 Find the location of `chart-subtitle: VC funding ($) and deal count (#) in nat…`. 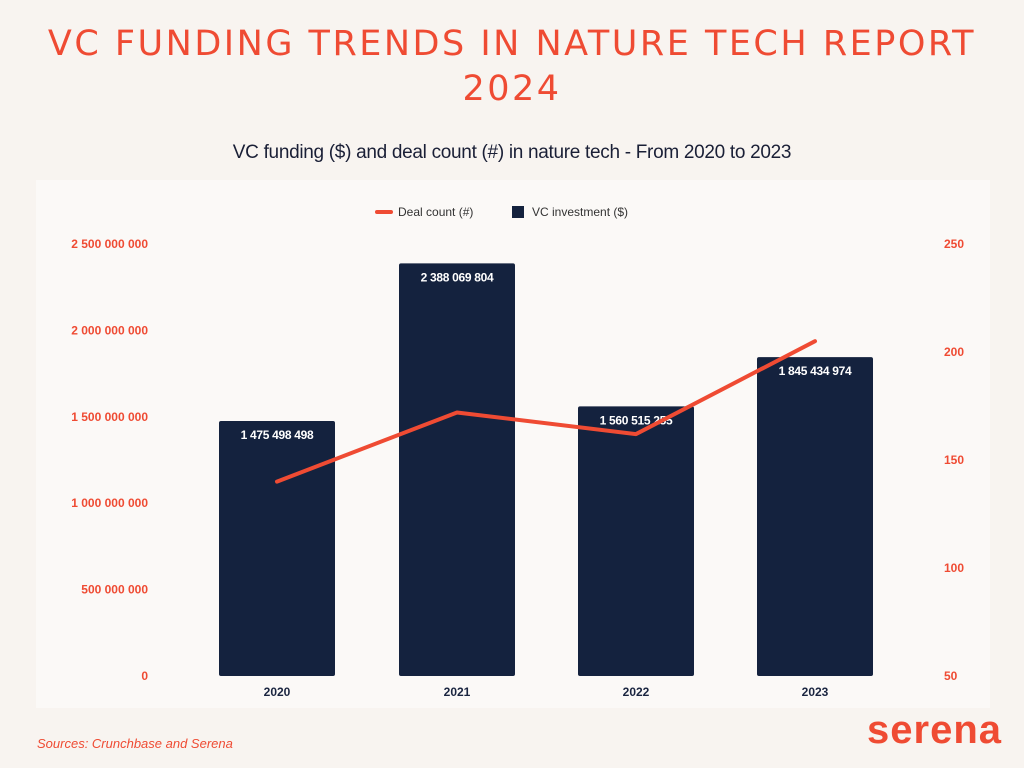

chart-subtitle: VC funding ($) and deal count (#) in nat… is located at coordinates (512, 152).